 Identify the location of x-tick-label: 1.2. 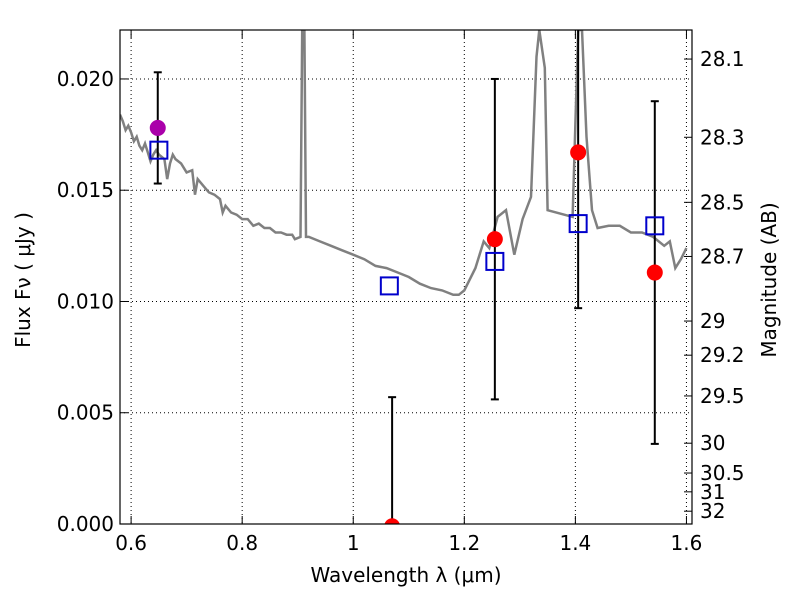
(464, 543).